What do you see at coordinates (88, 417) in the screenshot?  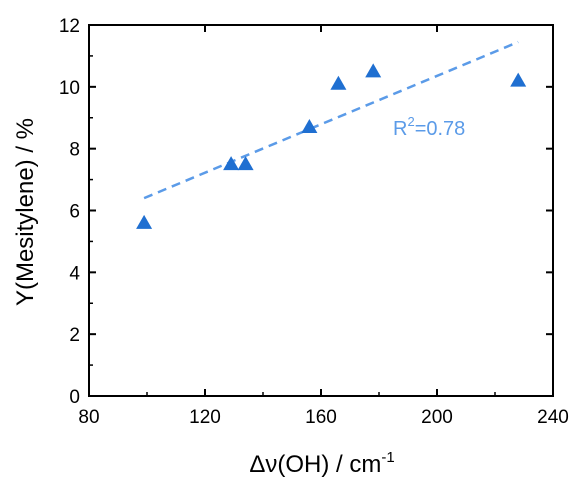 I see `x-tick-label: 80` at bounding box center [88, 417].